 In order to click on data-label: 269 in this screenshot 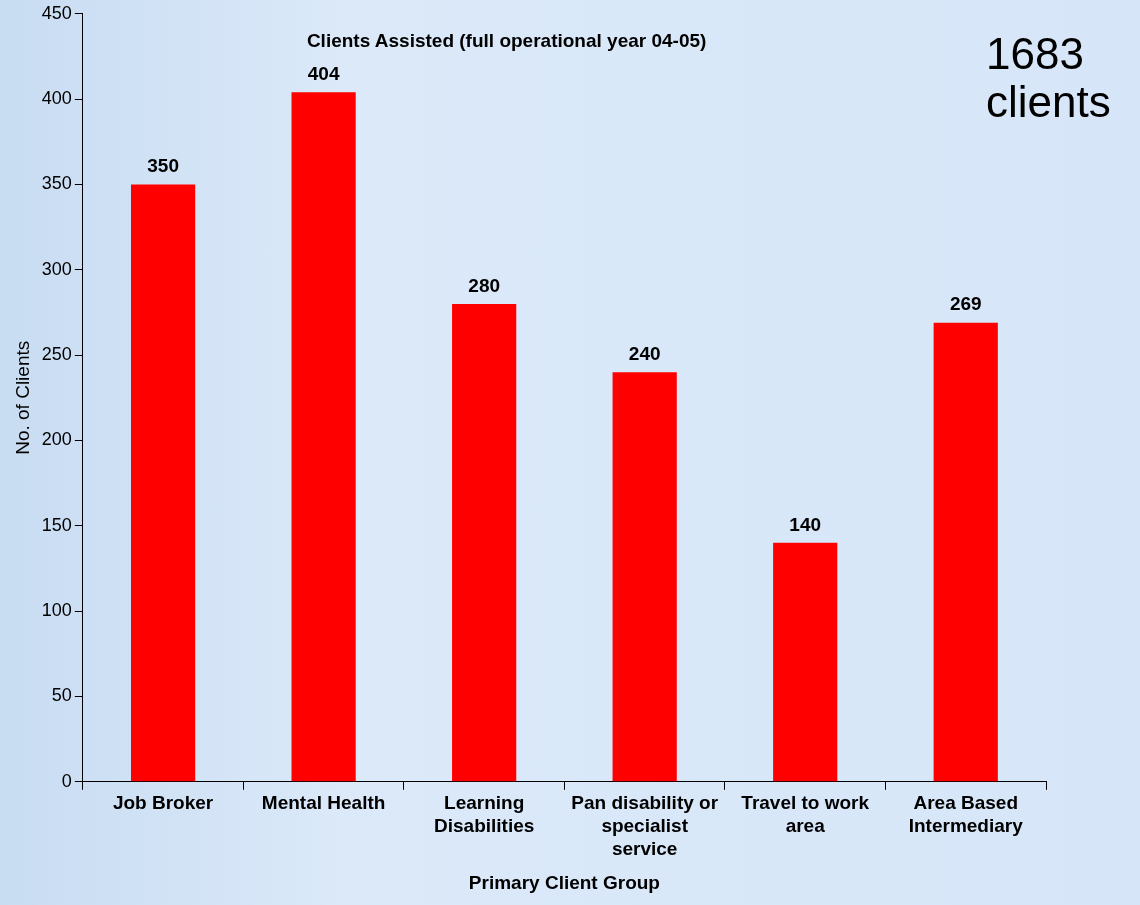, I will do `click(965, 304)`.